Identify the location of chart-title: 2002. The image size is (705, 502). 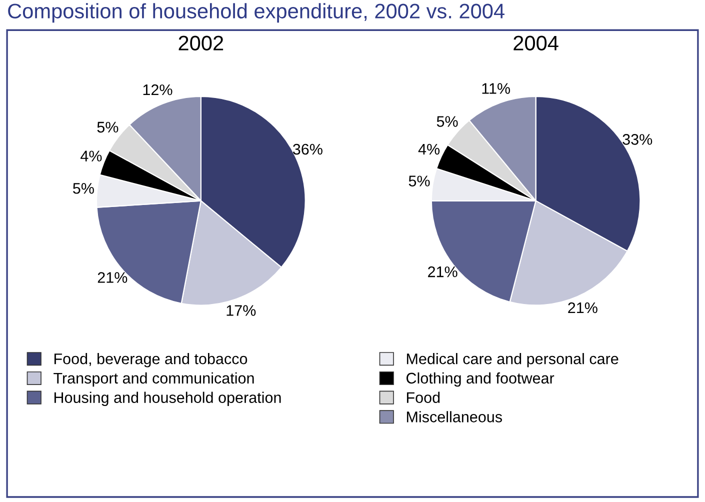
(201, 43).